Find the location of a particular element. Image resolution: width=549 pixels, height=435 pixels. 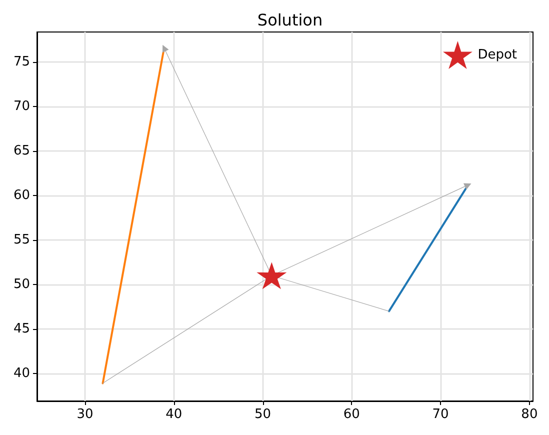

y-tick-label: 45 is located at coordinates (21, 328).